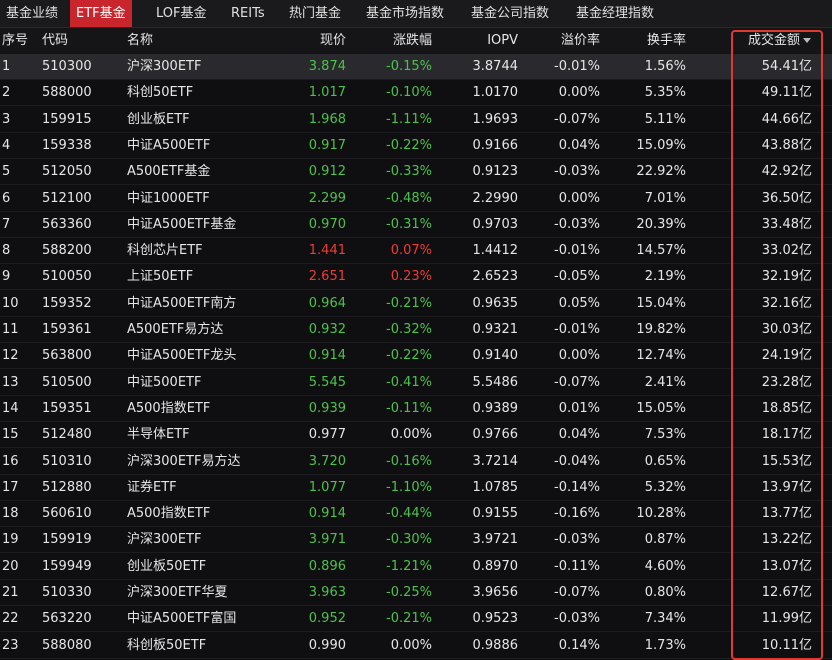 This screenshot has width=832, height=660. Describe the element at coordinates (786, 619) in the screenshot. I see `cell: 11.99亿` at that location.